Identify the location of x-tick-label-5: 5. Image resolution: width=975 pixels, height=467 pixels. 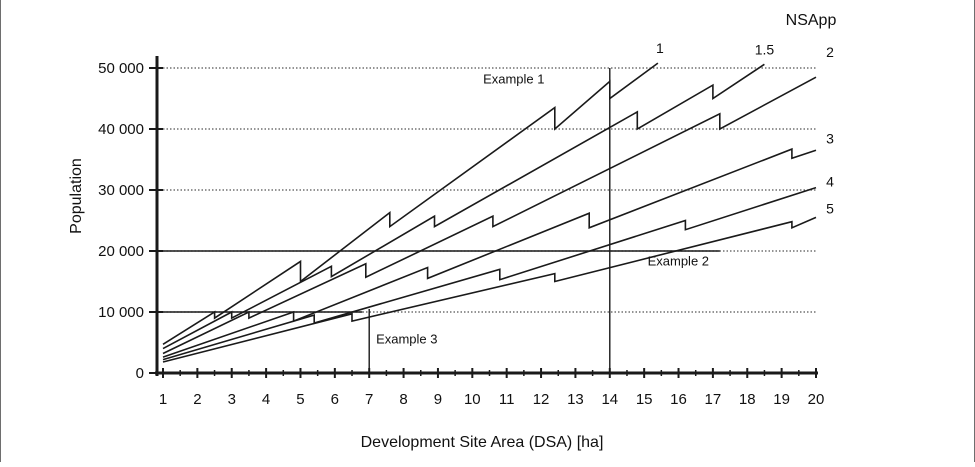
(300, 399).